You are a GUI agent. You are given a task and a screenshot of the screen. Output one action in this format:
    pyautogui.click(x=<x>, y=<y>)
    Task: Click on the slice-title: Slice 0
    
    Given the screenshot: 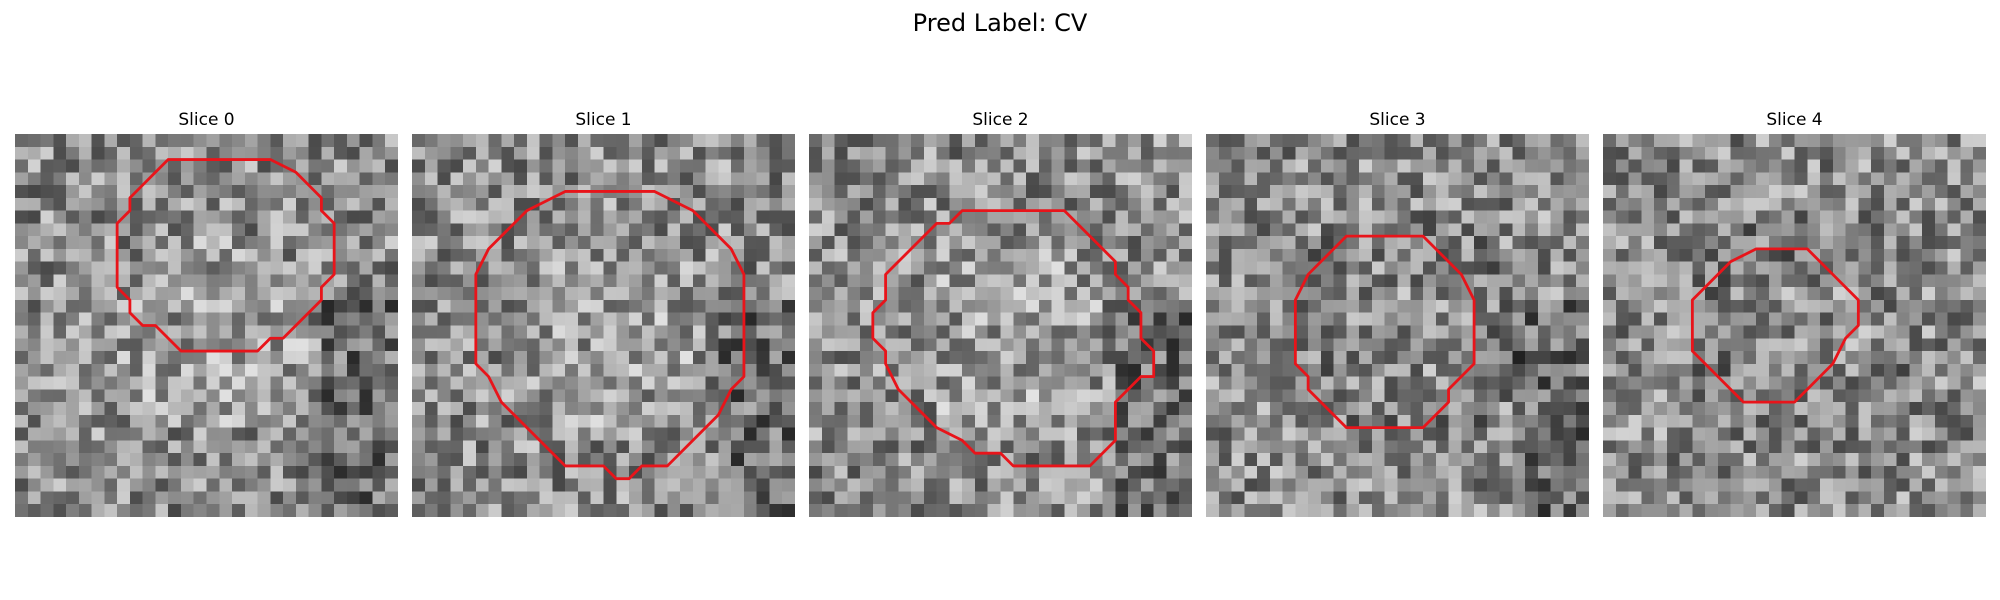 What is the action you would take?
    pyautogui.click(x=206, y=120)
    